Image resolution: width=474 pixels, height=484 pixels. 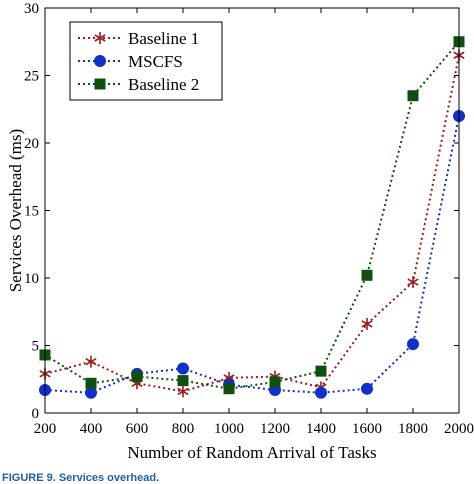 What do you see at coordinates (31, 77) in the screenshot?
I see `y-tick-label: 25` at bounding box center [31, 77].